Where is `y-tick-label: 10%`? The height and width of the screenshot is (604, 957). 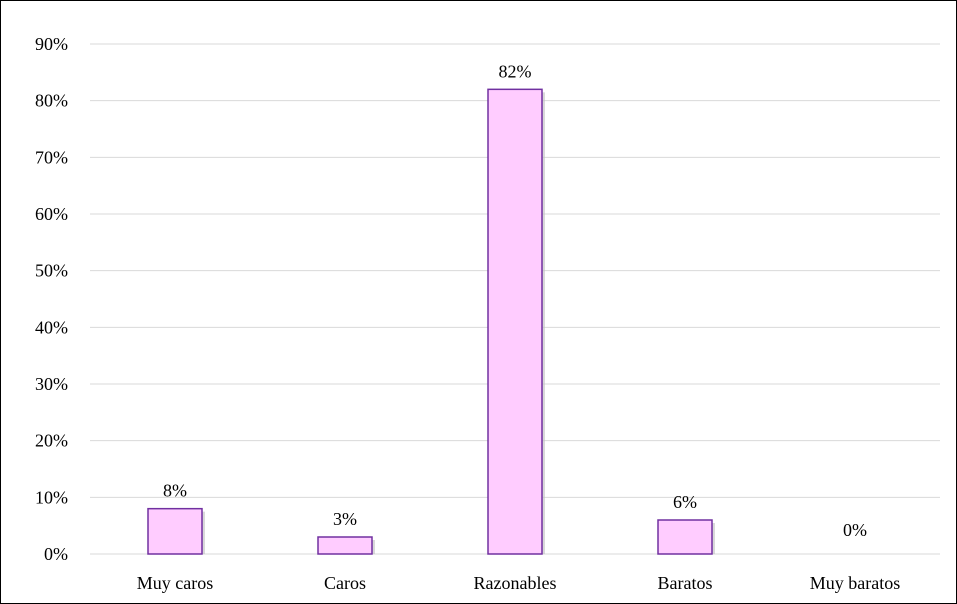
y-tick-label: 10% is located at coordinates (51, 497).